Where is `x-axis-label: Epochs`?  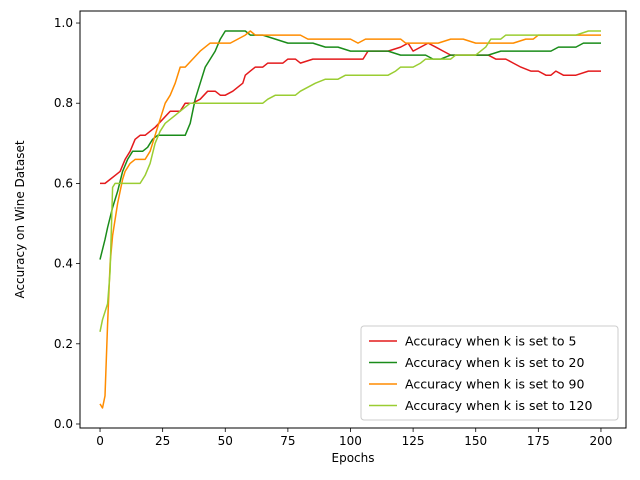 x-axis-label: Epochs is located at coordinates (353, 458).